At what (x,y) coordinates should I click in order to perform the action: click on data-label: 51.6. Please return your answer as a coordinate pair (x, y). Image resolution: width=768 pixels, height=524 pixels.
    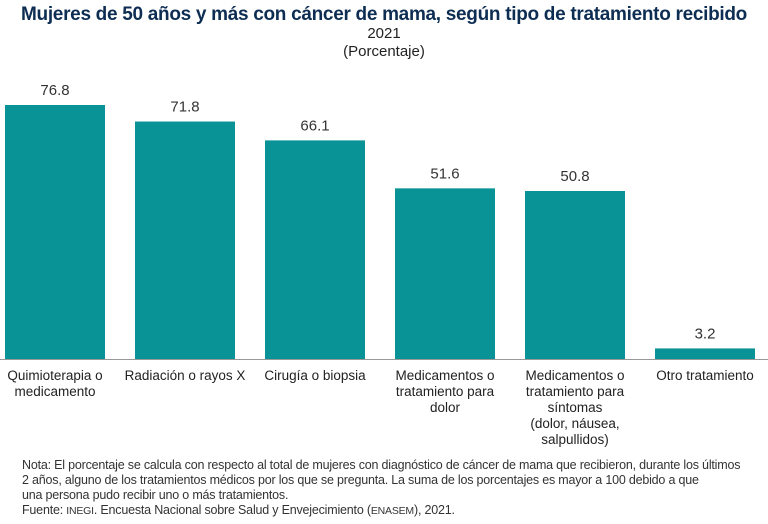
    Looking at the image, I should click on (444, 173).